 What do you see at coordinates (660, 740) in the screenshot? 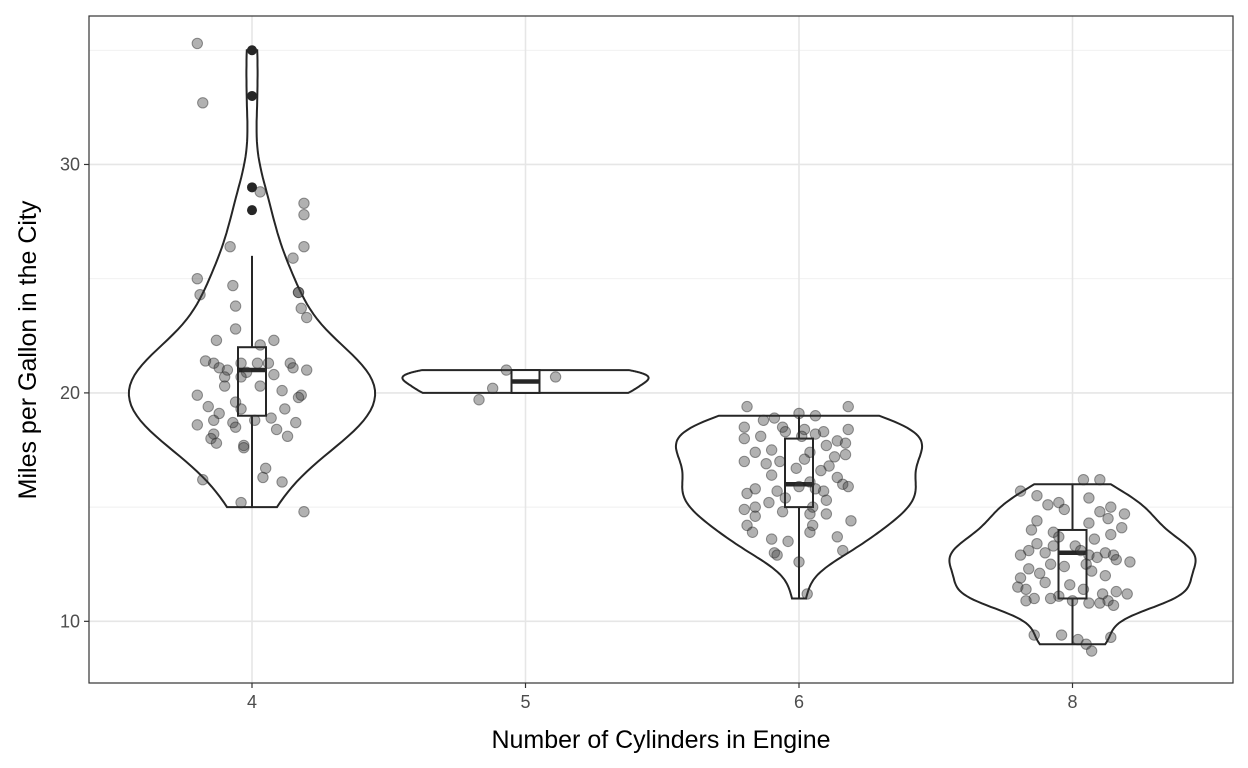
I see `x-axis-title: Number of Cylinders in Engine` at bounding box center [660, 740].